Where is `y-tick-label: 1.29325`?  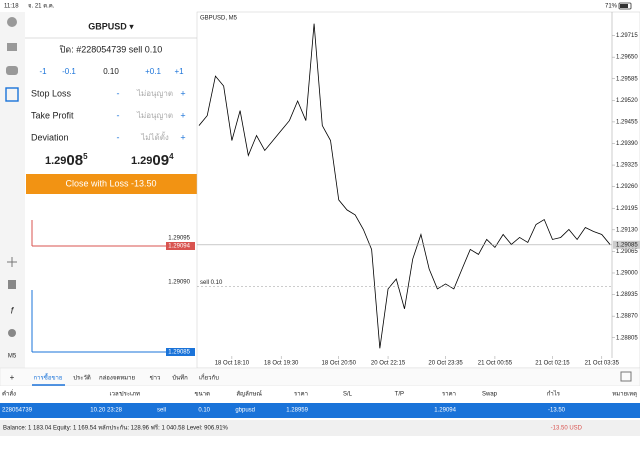
y-tick-label: 1.29325 is located at coordinates (627, 166).